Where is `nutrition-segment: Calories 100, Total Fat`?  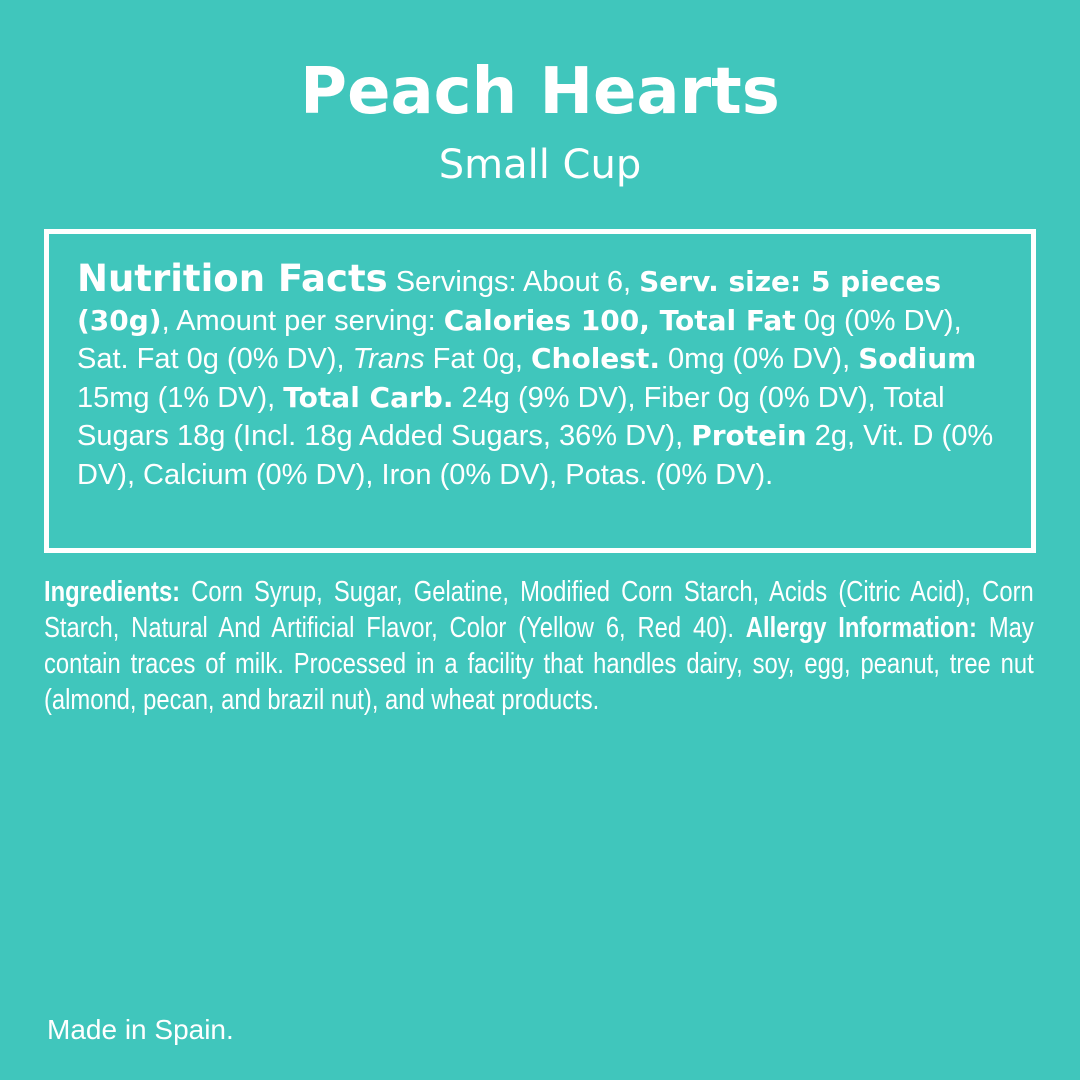 nutrition-segment: Calories 100, Total Fat is located at coordinates (619, 320).